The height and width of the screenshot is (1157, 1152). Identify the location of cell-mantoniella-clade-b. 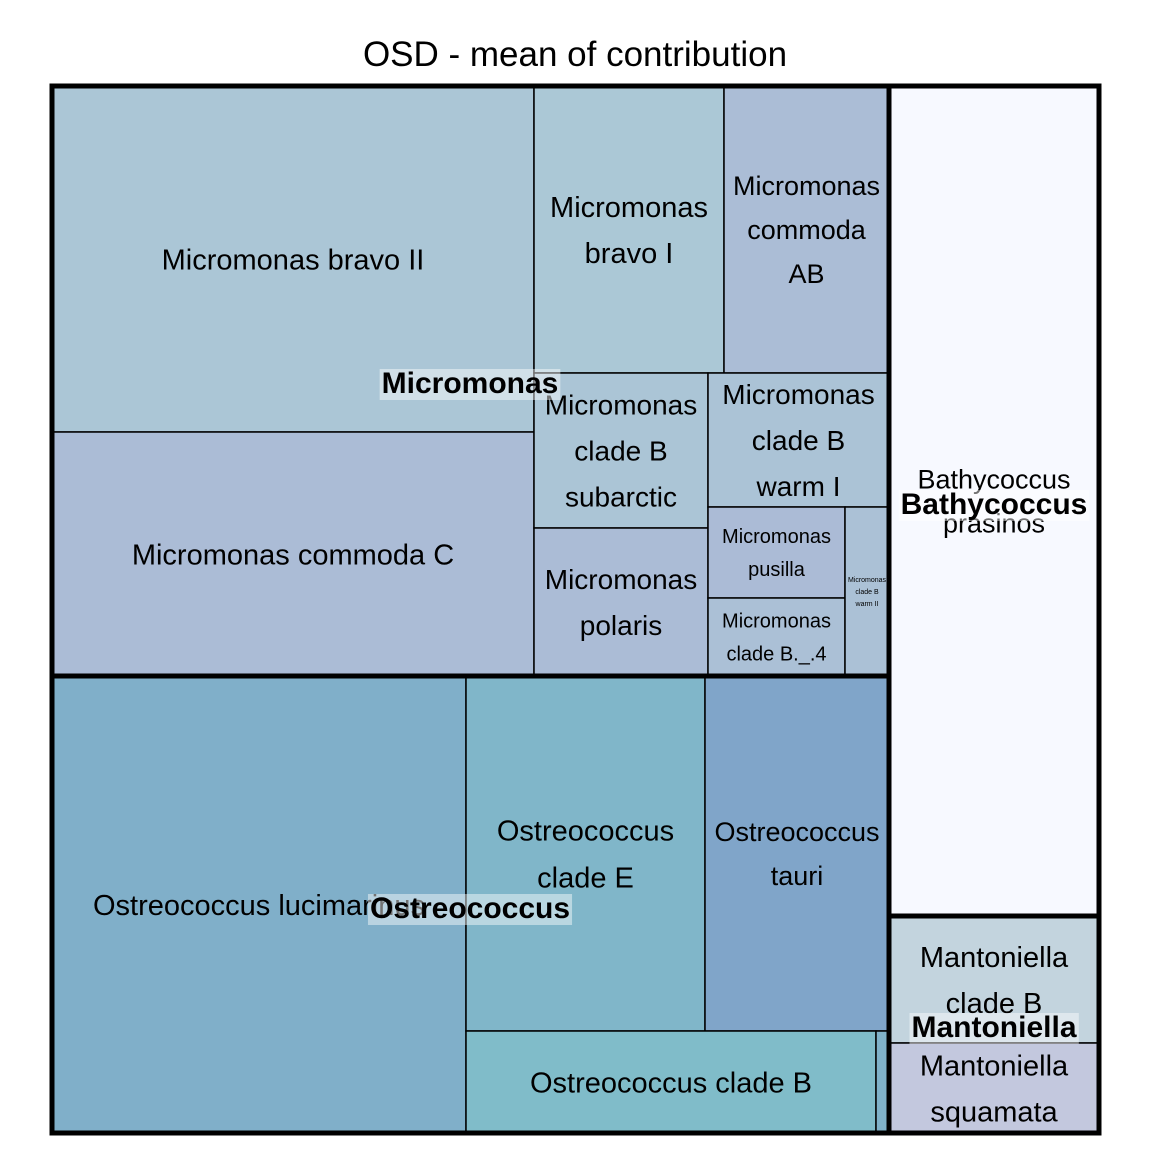
(994, 979).